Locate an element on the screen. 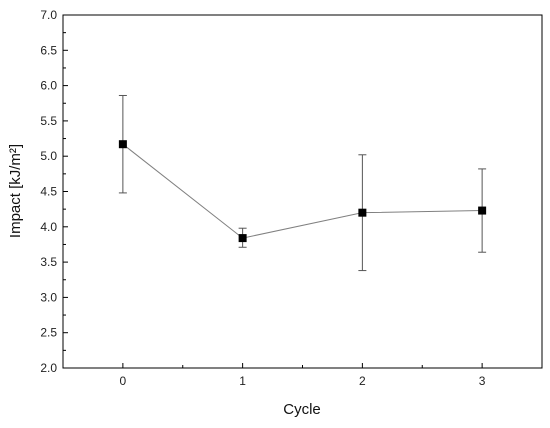 The image size is (550, 428). y-tick-label: 4.5 is located at coordinates (48, 192).